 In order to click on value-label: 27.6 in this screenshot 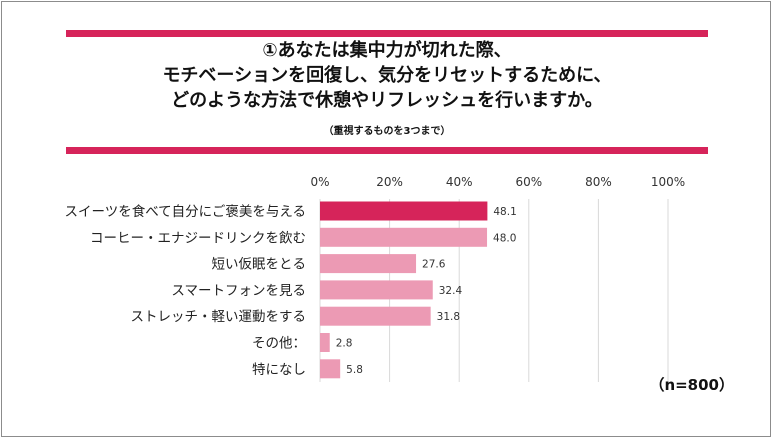, I will do `click(434, 265)`.